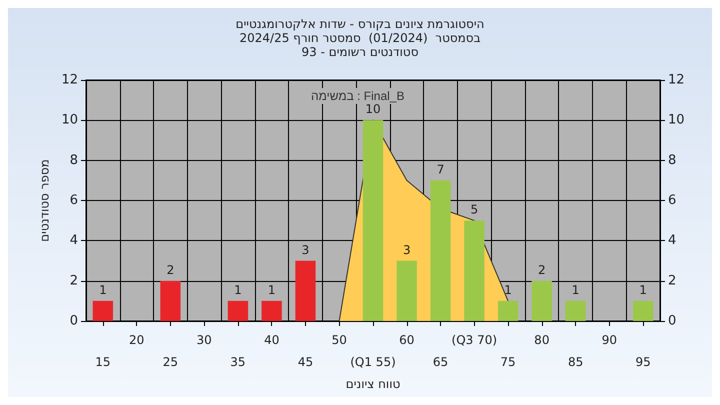  Describe the element at coordinates (204, 340) in the screenshot. I see `x-tick-label: 30` at that location.